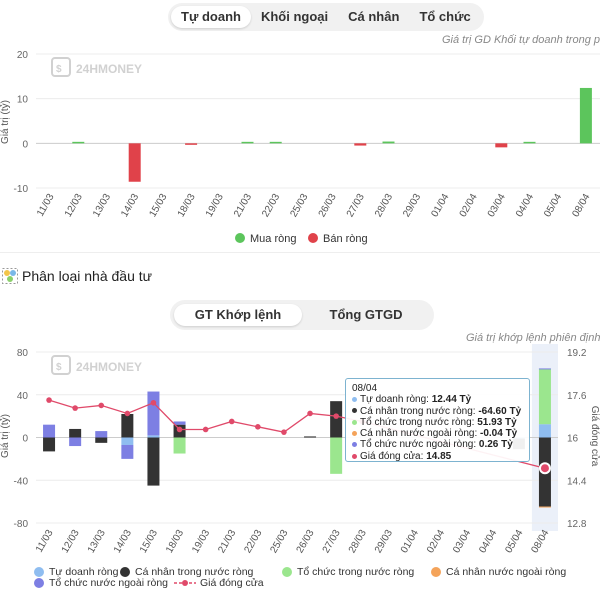 This screenshot has height=600, width=600. What do you see at coordinates (21, 189) in the screenshot?
I see `y-tick-label: -10` at bounding box center [21, 189].